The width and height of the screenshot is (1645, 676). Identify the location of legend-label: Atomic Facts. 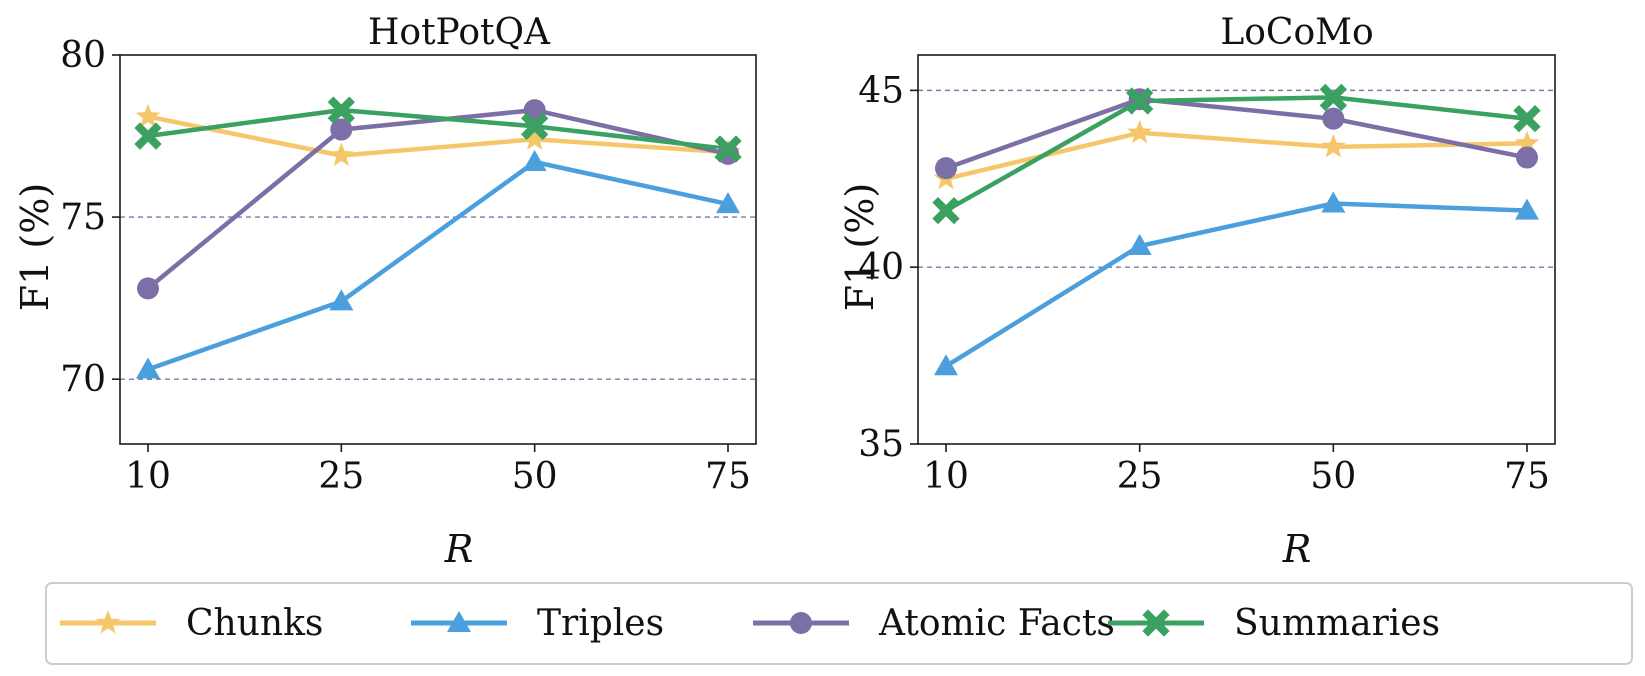
(996, 623).